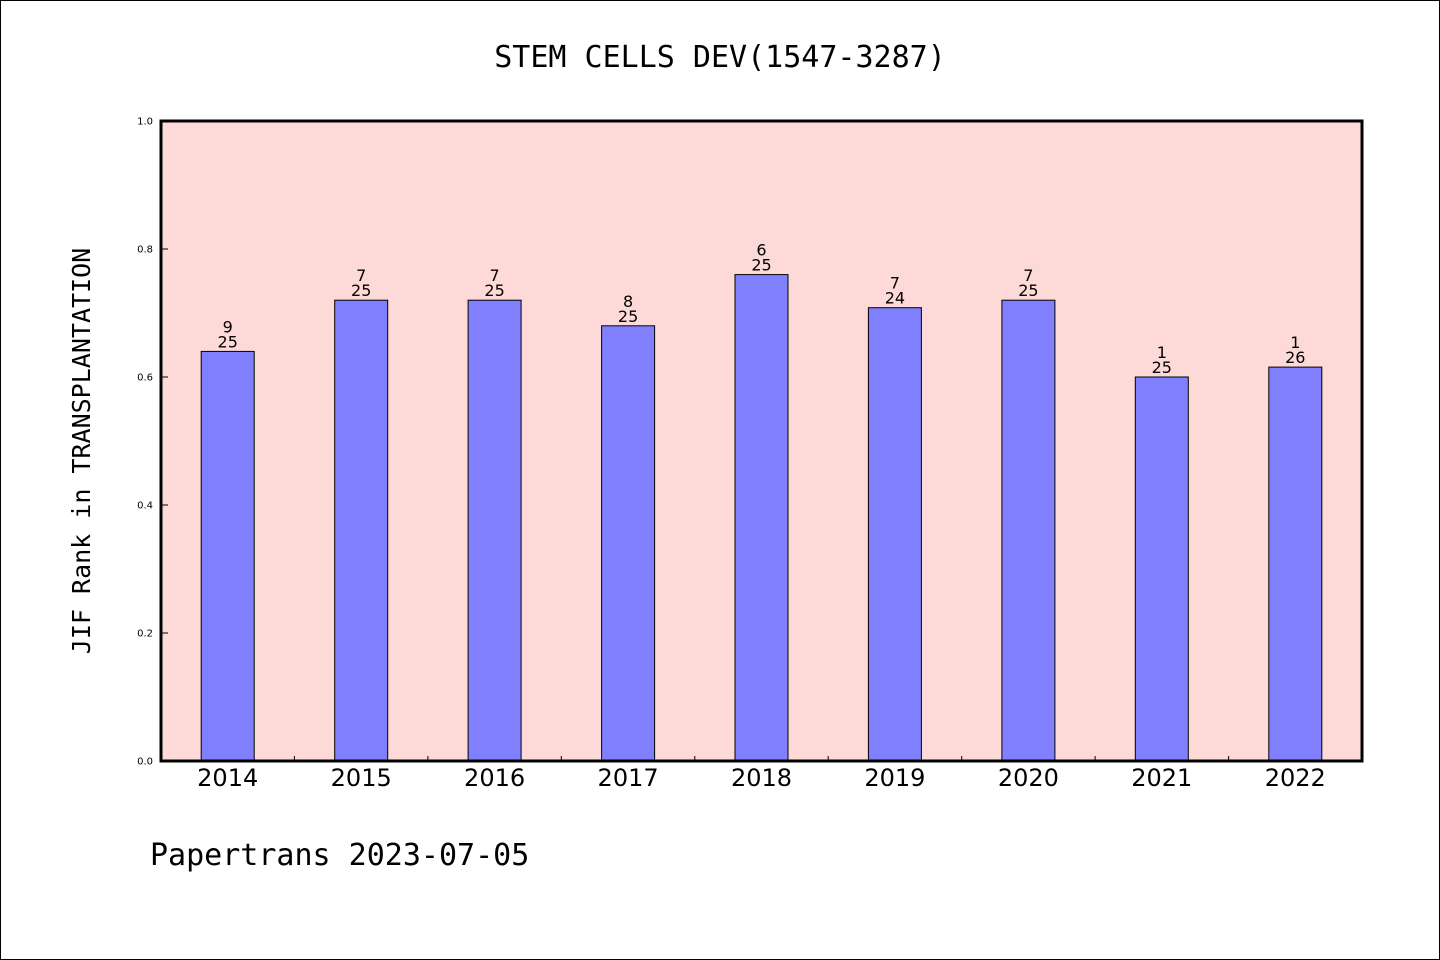 Image resolution: width=1440 pixels, height=960 pixels. What do you see at coordinates (145, 122) in the screenshot?
I see `y-tick-label: 1.0` at bounding box center [145, 122].